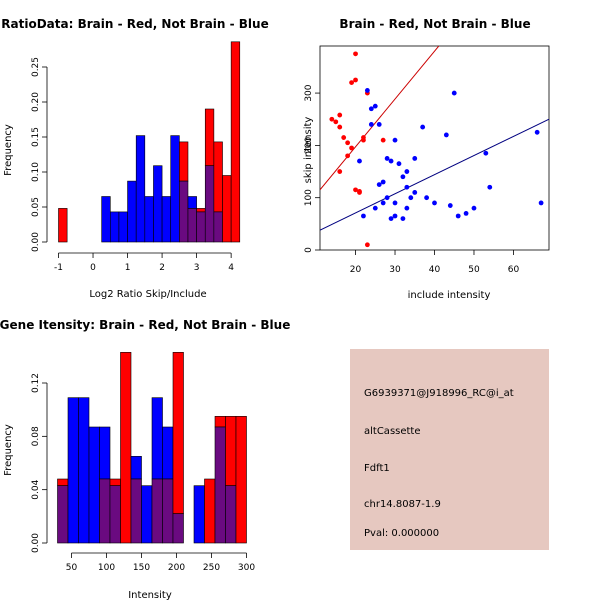  I want to click on x-tick-label: 4, so click(231, 268).